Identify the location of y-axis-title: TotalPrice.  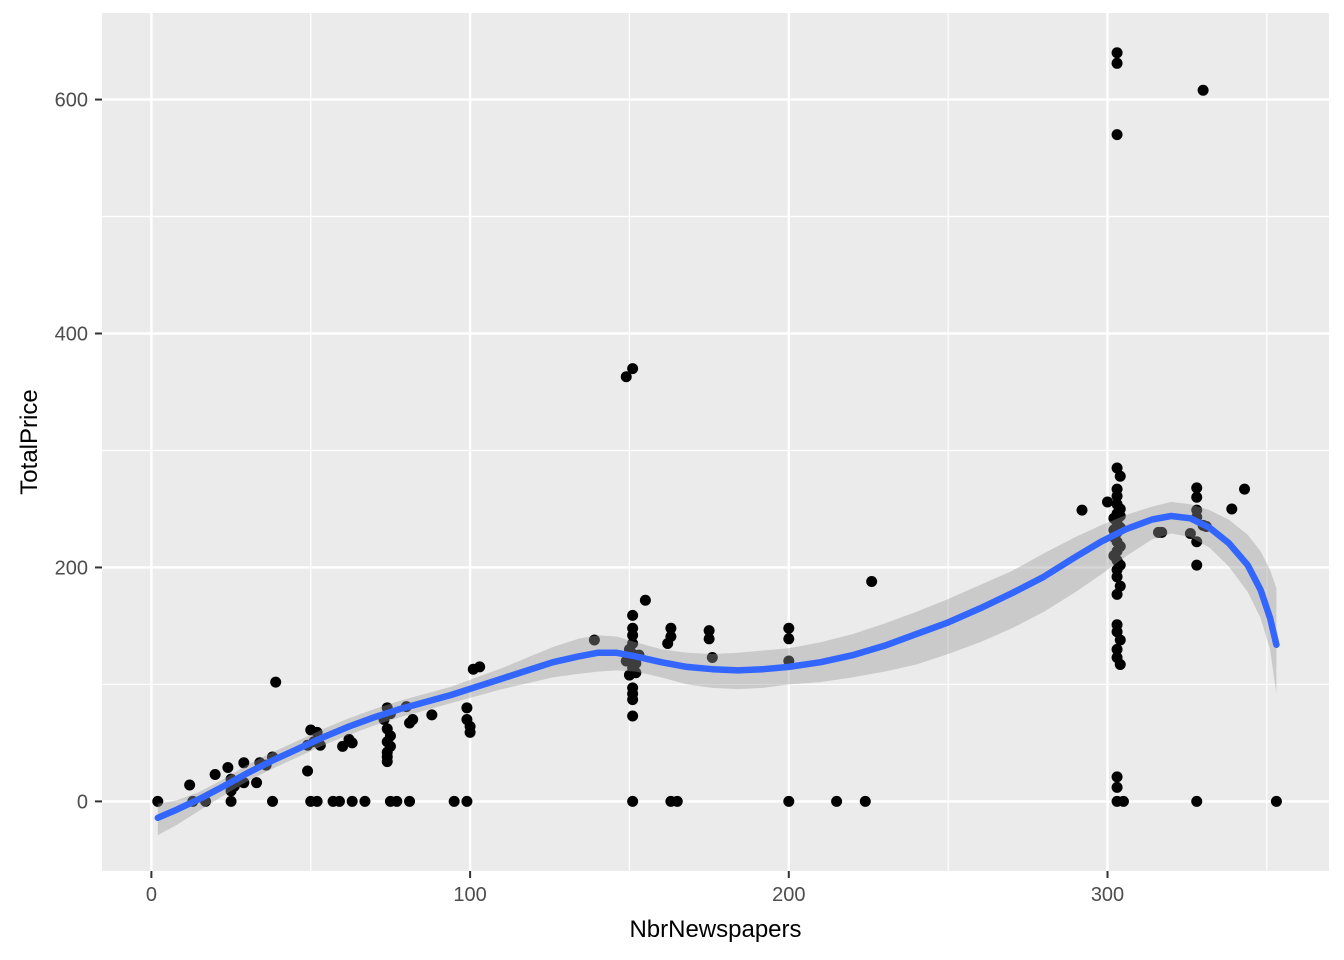
(29, 442).